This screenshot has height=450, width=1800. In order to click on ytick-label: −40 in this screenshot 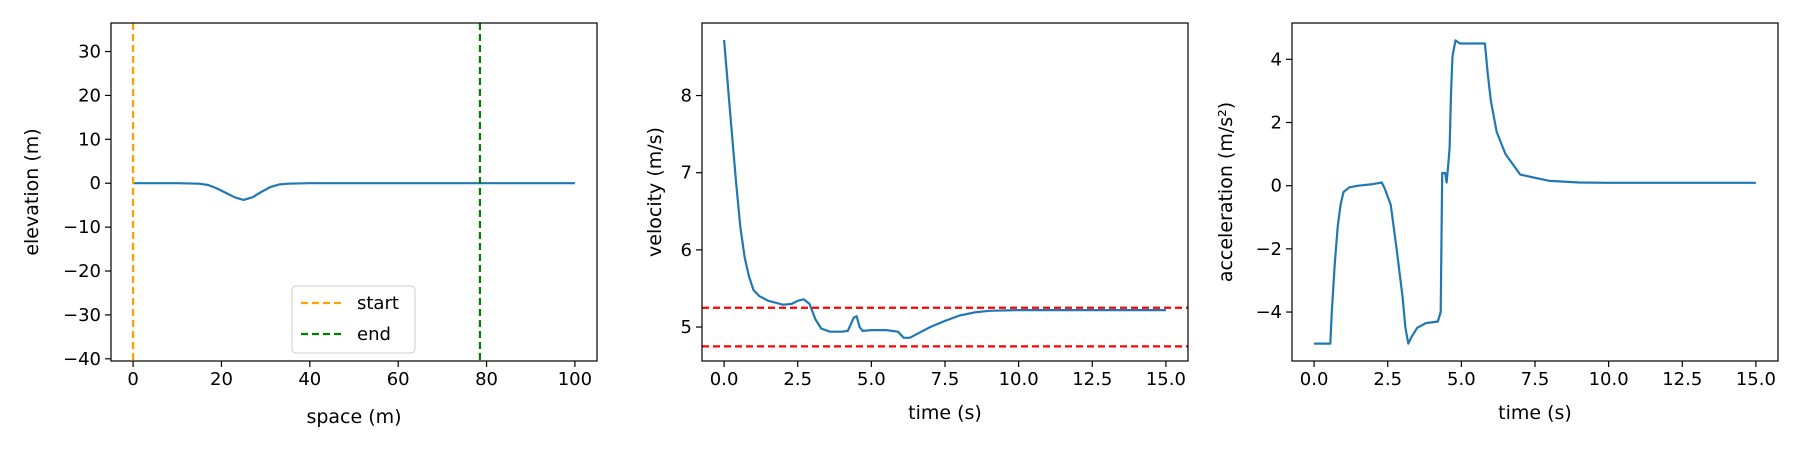, I will do `click(82, 359)`.